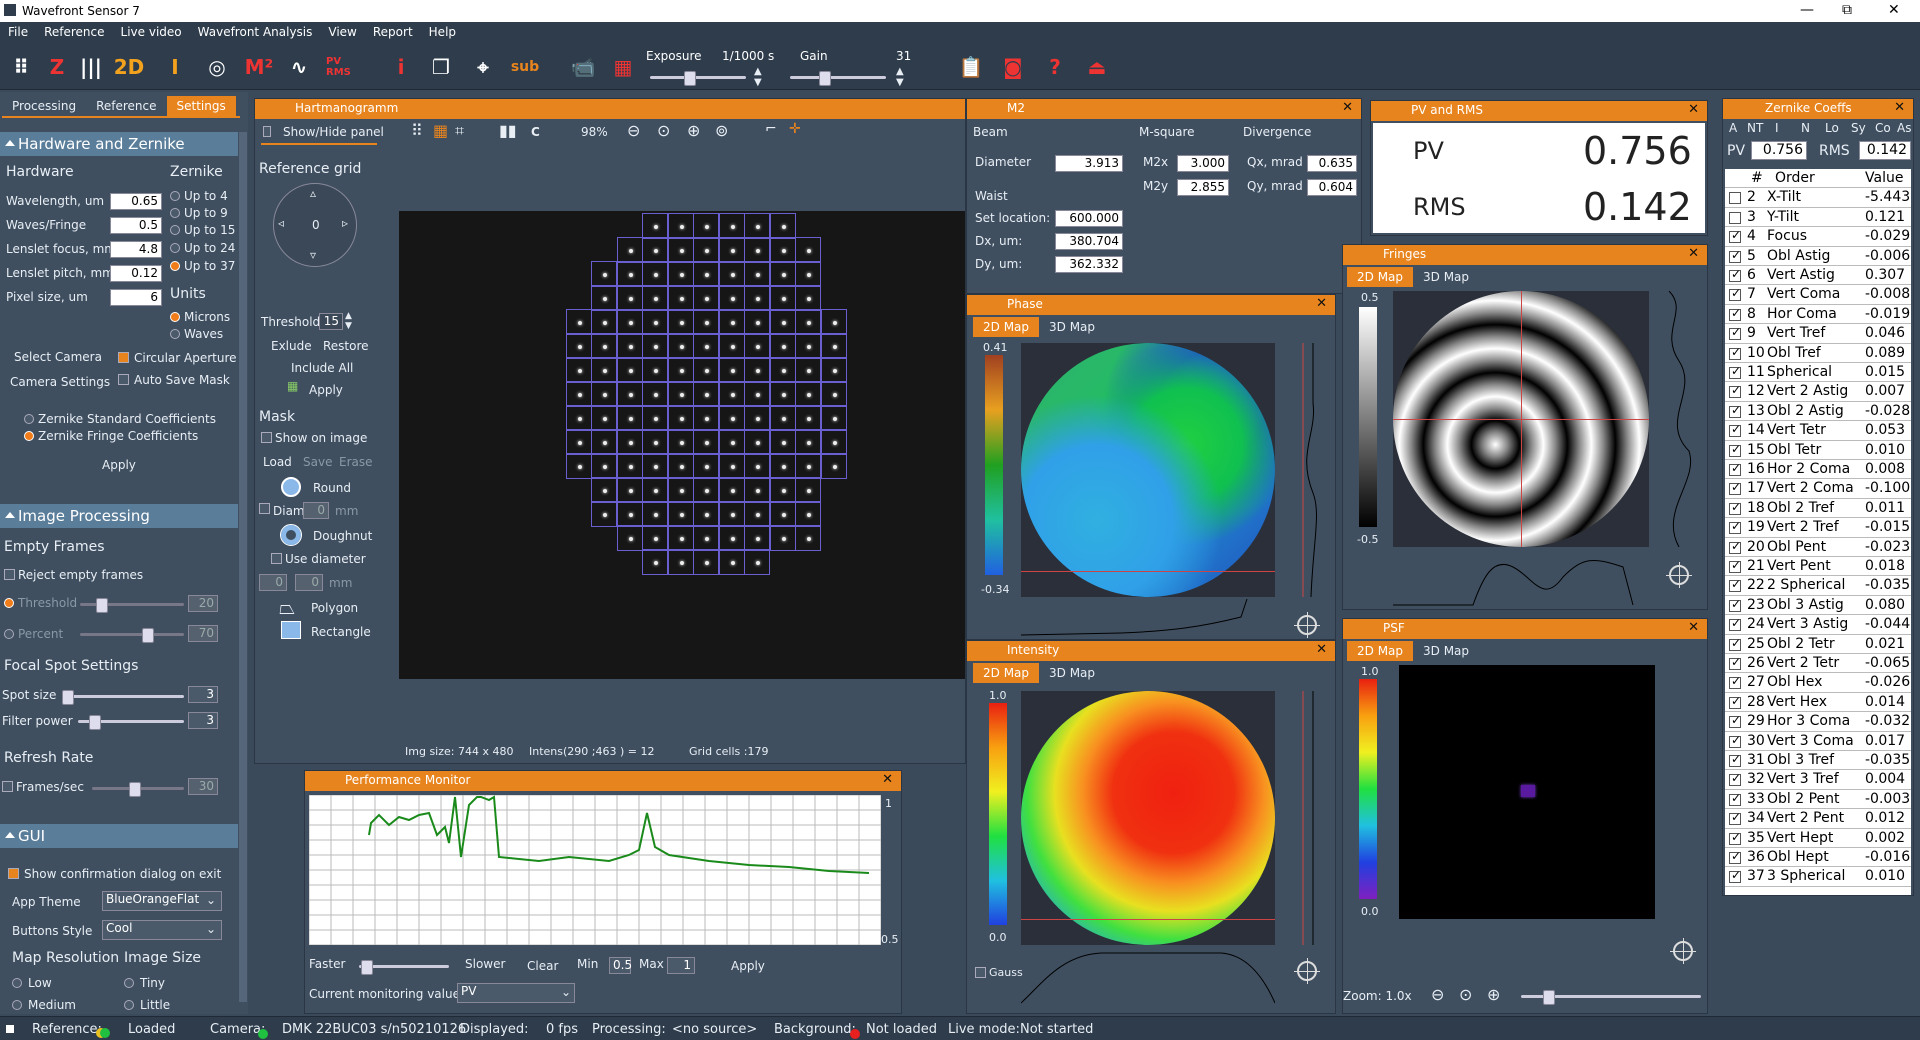 The width and height of the screenshot is (1920, 1040). I want to click on zernike-row: 2 X-Tilt -5.443, so click(1818, 198).